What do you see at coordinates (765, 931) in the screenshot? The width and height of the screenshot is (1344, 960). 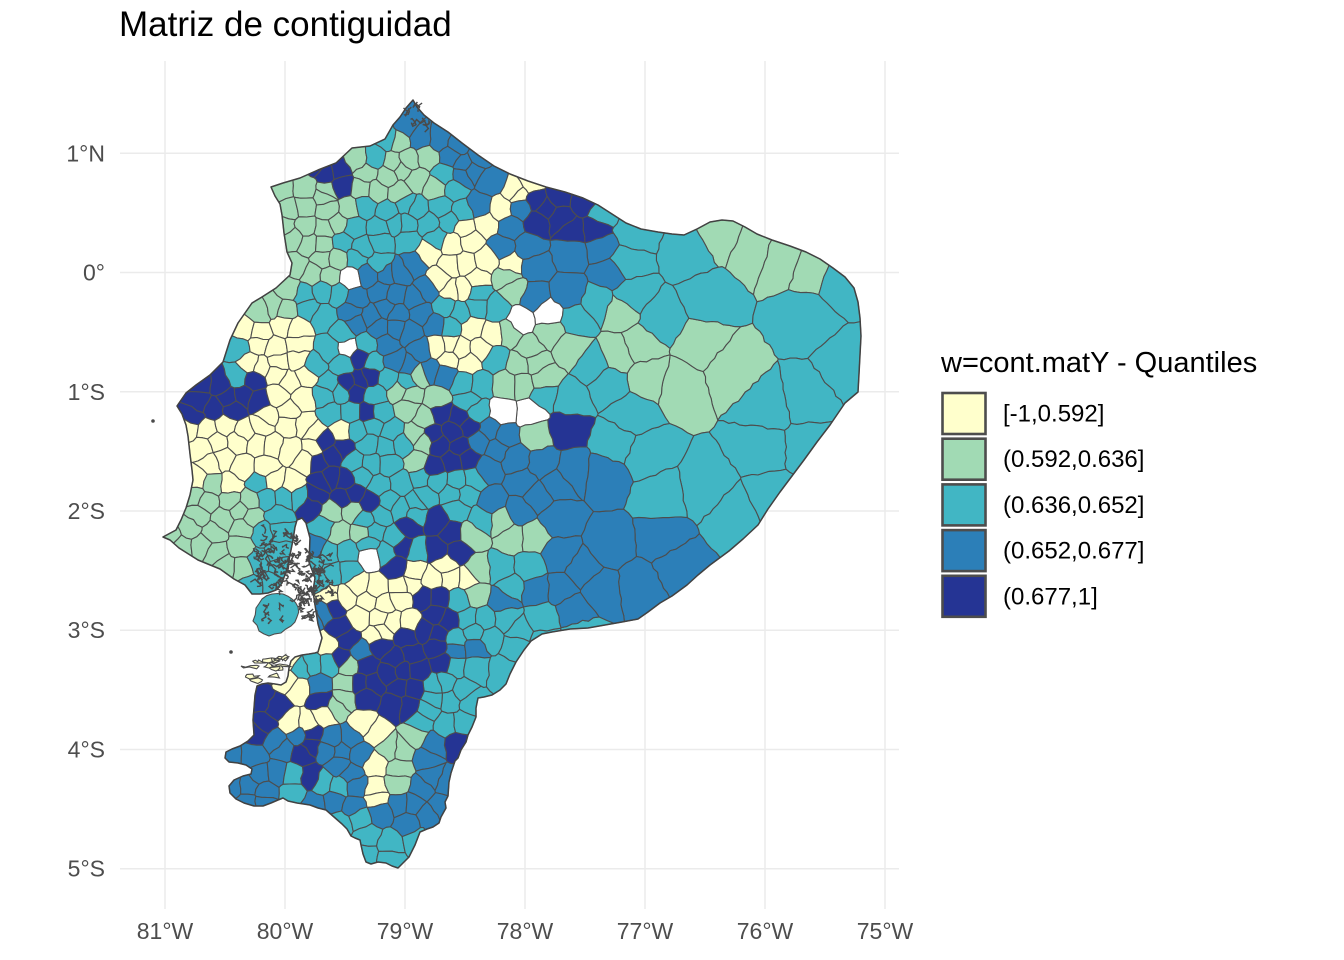 I see `svg-text: 76°W` at bounding box center [765, 931].